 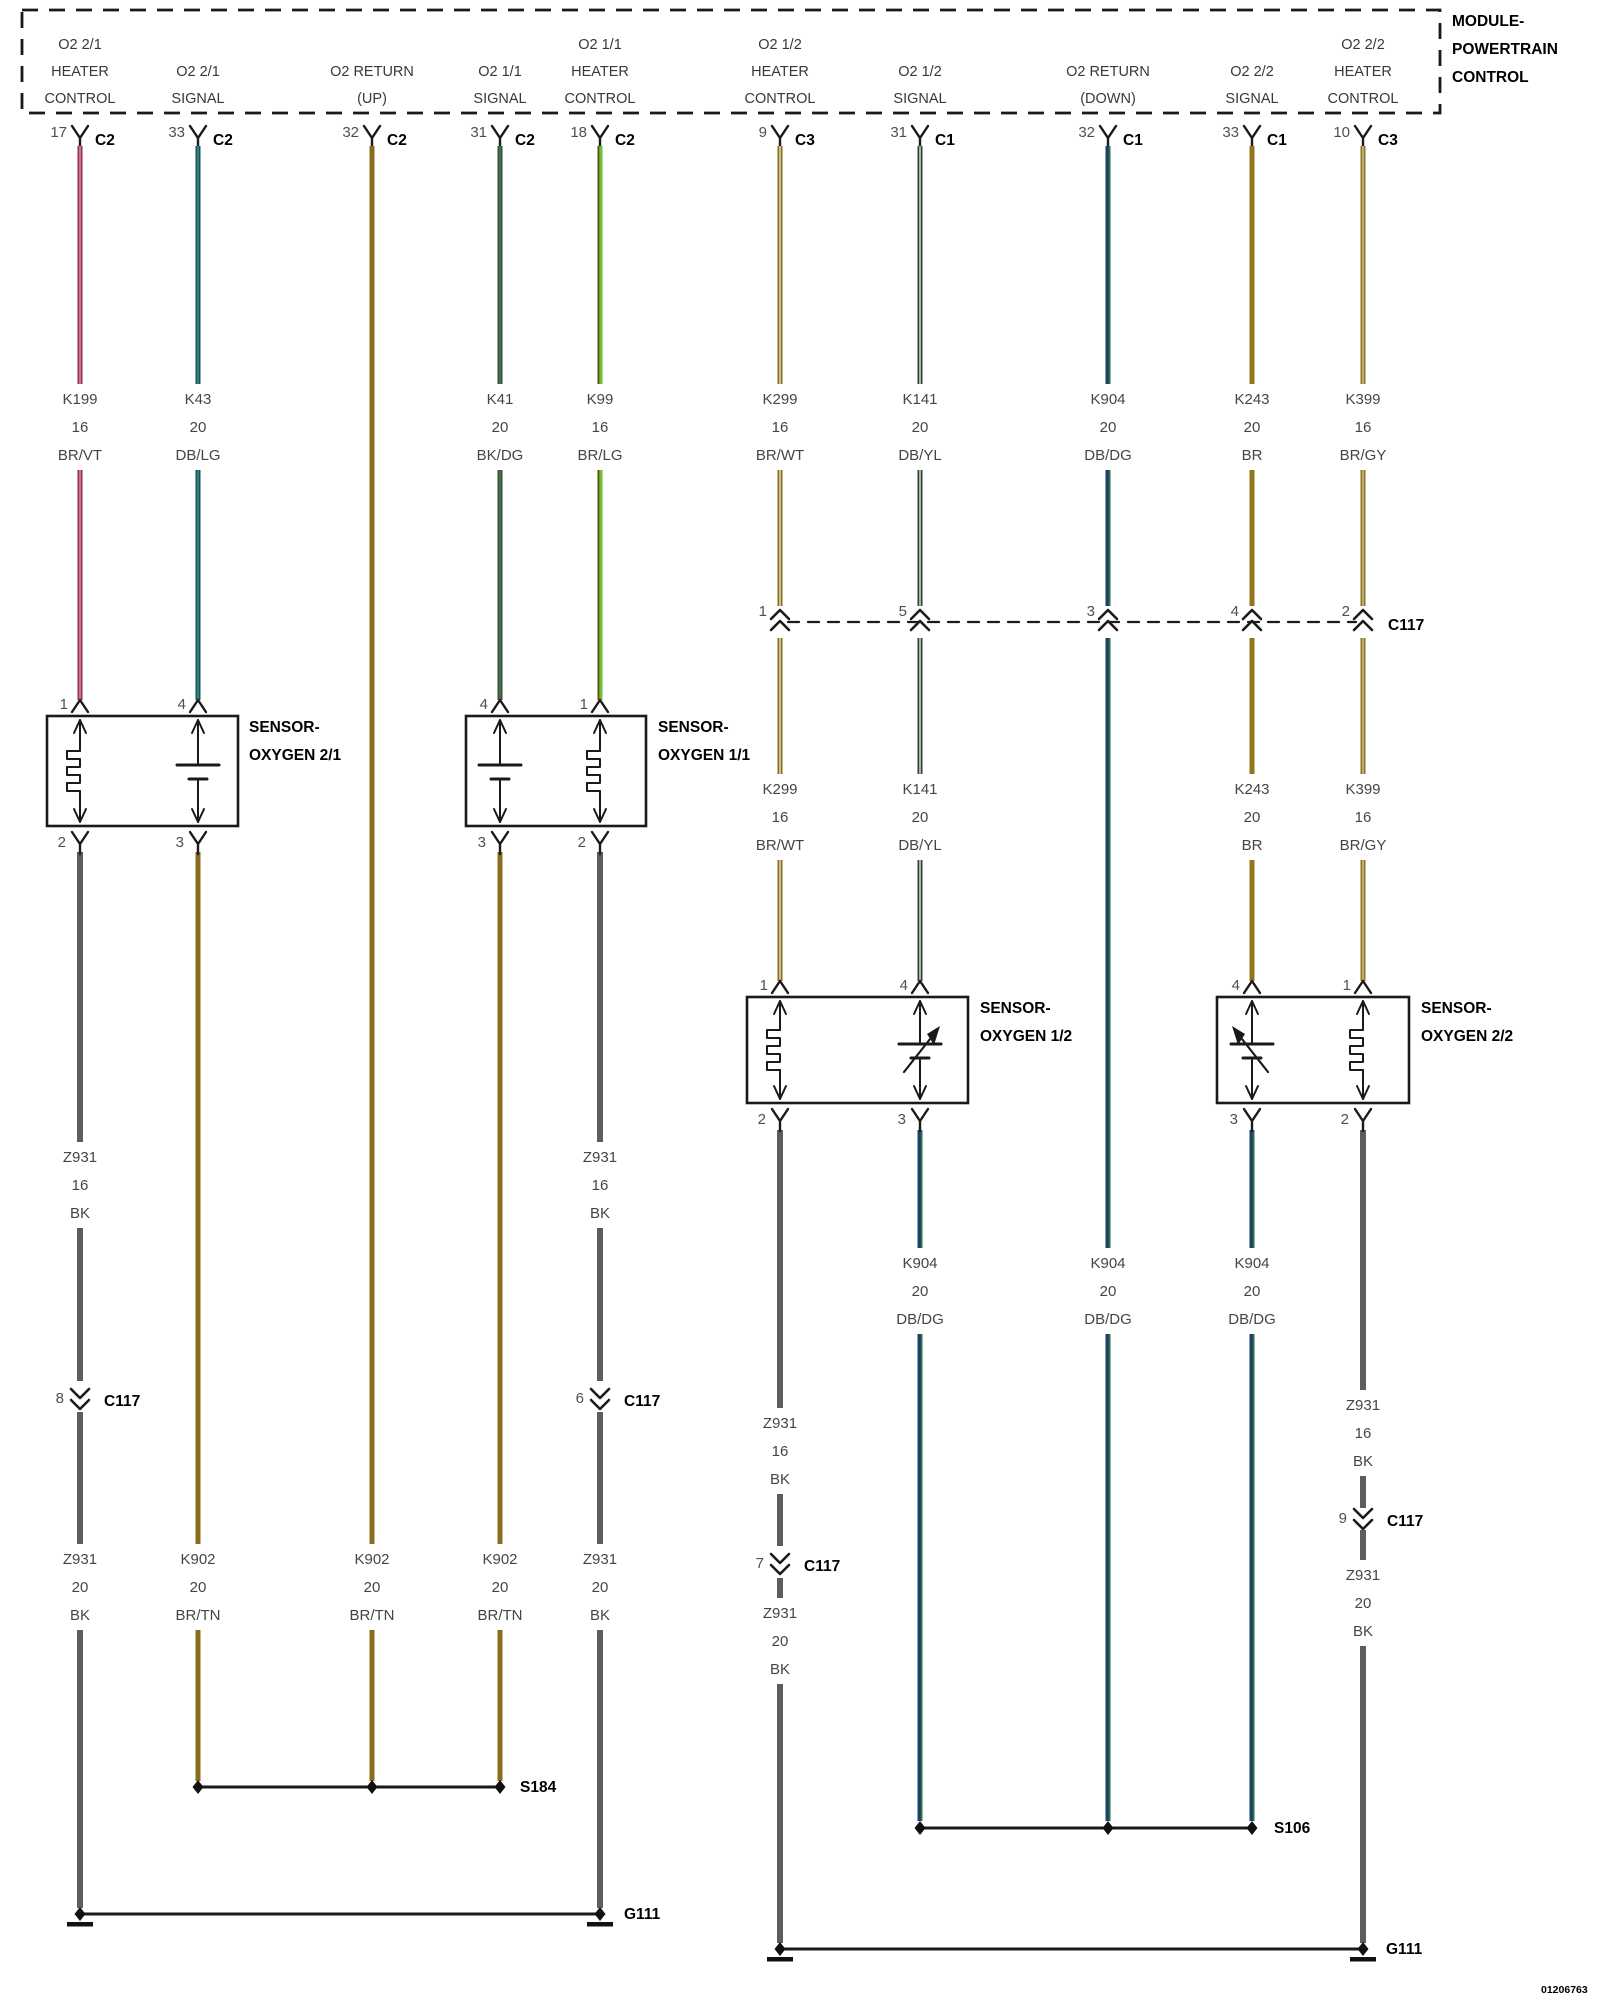 I want to click on wire-label: DB/DG, so click(x=1108, y=455).